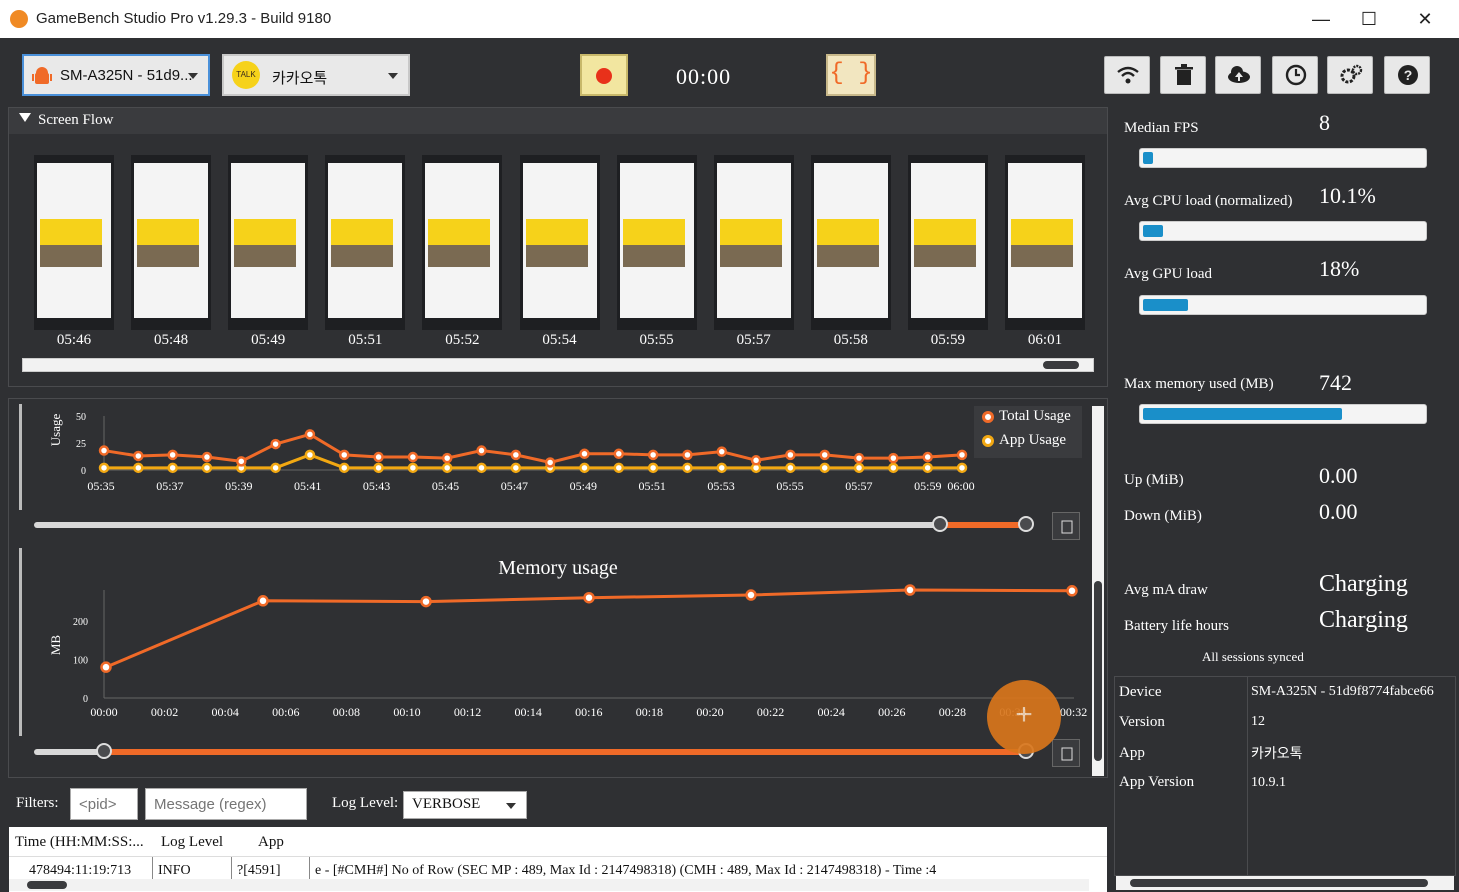 The width and height of the screenshot is (1459, 892). Describe the element at coordinates (1338, 475) in the screenshot. I see `up-value: 0.00` at that location.